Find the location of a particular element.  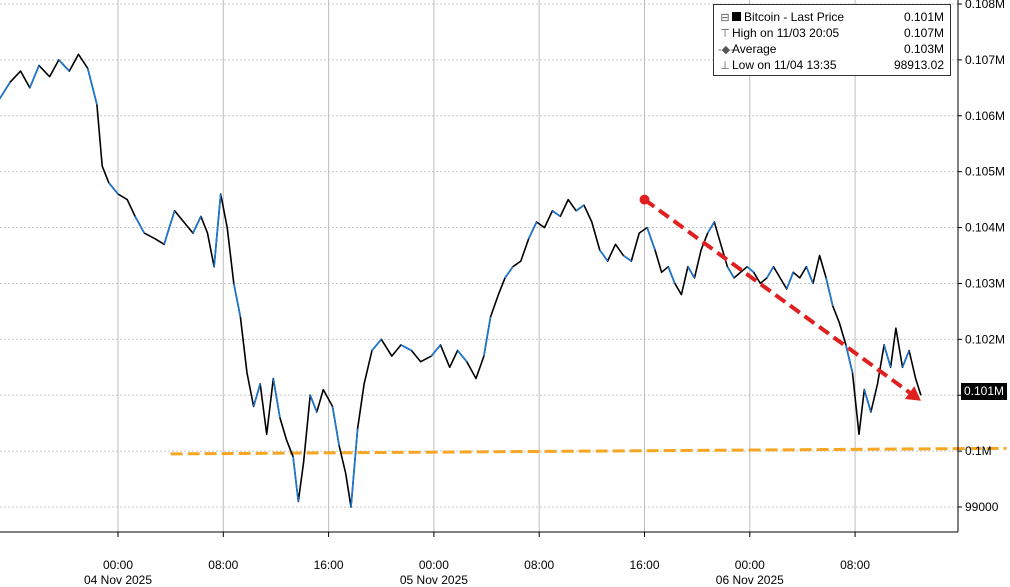

y-tick-label: 99000 is located at coordinates (982, 507).